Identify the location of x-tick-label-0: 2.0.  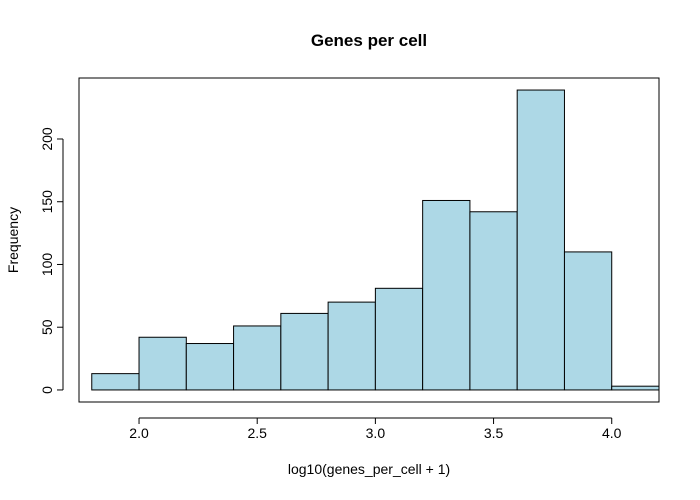
(139, 433).